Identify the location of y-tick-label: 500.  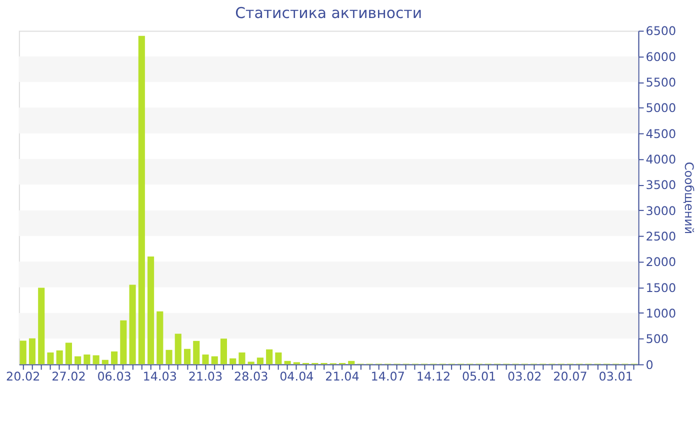
(657, 339).